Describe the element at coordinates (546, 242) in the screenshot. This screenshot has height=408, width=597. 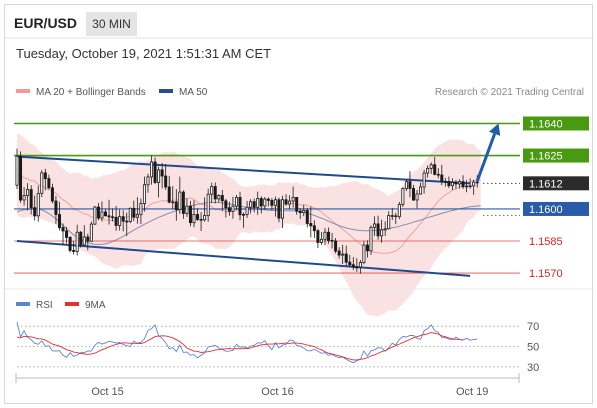
I see `level-1-1585-label: 1.1585` at that location.